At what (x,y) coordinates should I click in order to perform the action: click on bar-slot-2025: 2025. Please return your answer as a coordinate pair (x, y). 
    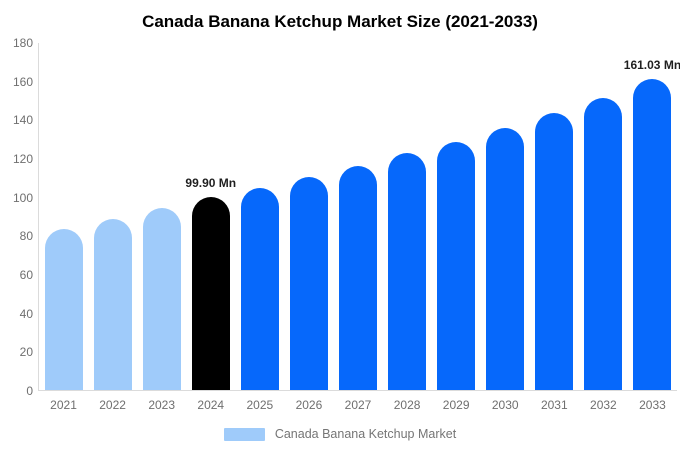
    Looking at the image, I should click on (259, 227).